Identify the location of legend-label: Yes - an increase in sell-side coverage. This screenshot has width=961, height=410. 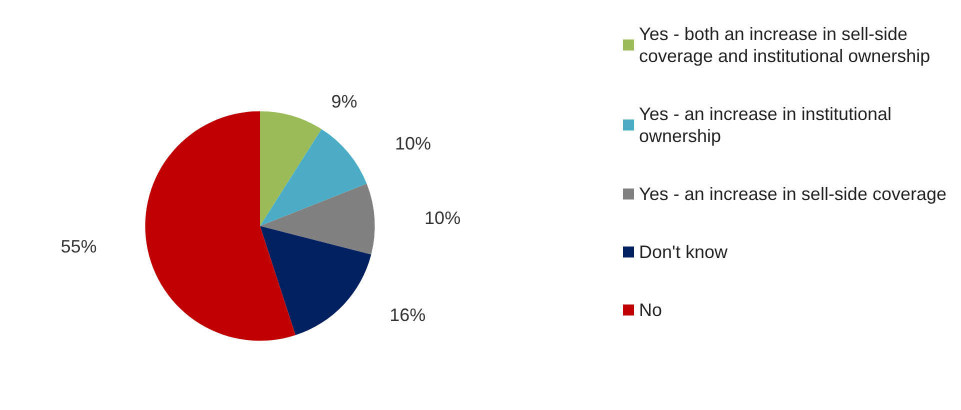
(793, 194).